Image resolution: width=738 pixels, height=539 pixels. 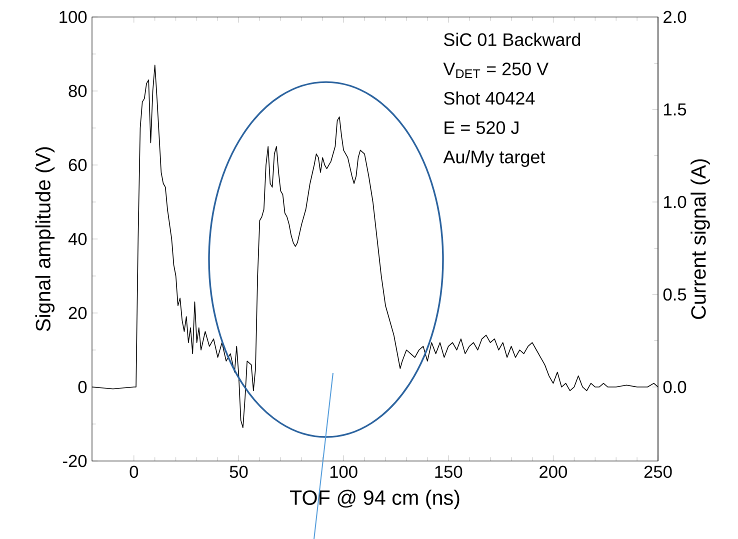 What do you see at coordinates (674, 294) in the screenshot?
I see `y2-tick-label: 0.5` at bounding box center [674, 294].